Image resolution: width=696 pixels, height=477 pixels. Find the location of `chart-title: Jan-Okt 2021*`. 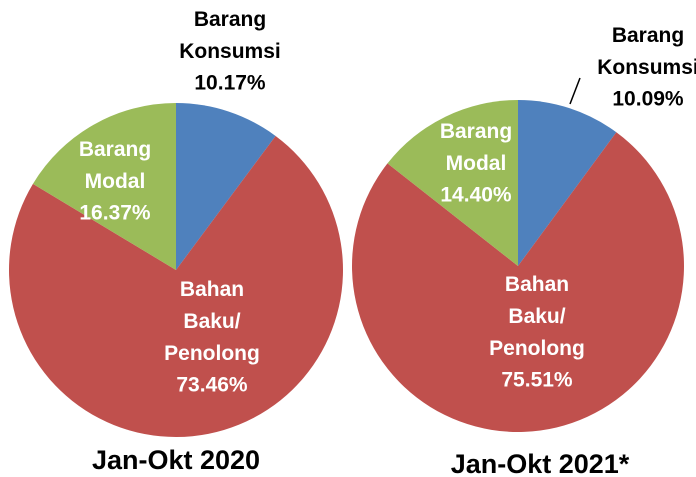

chart-title: Jan-Okt 2021* is located at coordinates (540, 463).